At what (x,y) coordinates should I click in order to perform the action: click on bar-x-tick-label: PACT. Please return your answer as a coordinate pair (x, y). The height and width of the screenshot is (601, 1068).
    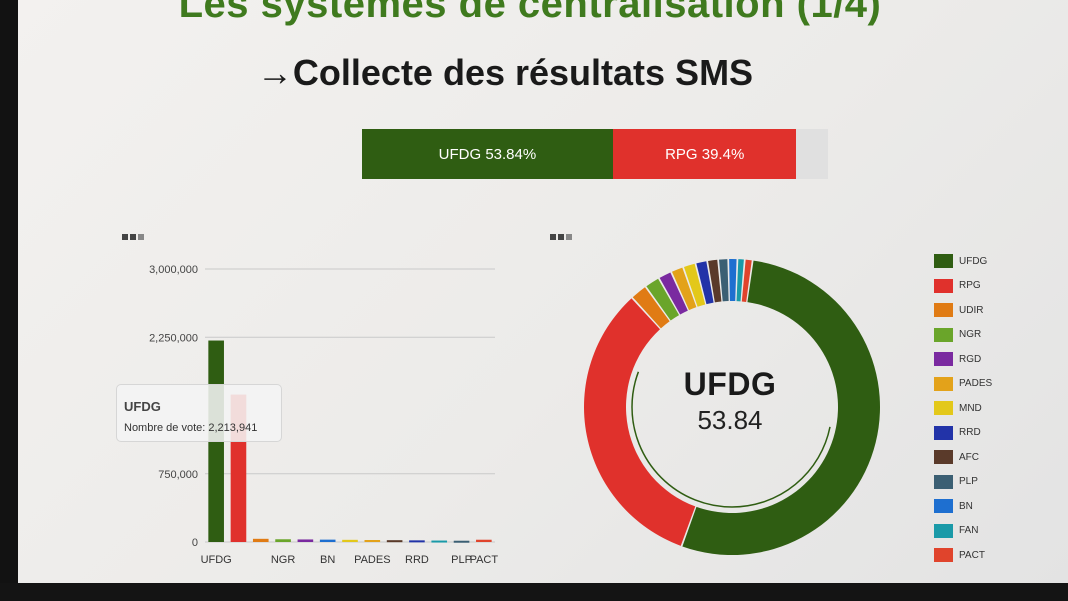
    Looking at the image, I should click on (484, 560).